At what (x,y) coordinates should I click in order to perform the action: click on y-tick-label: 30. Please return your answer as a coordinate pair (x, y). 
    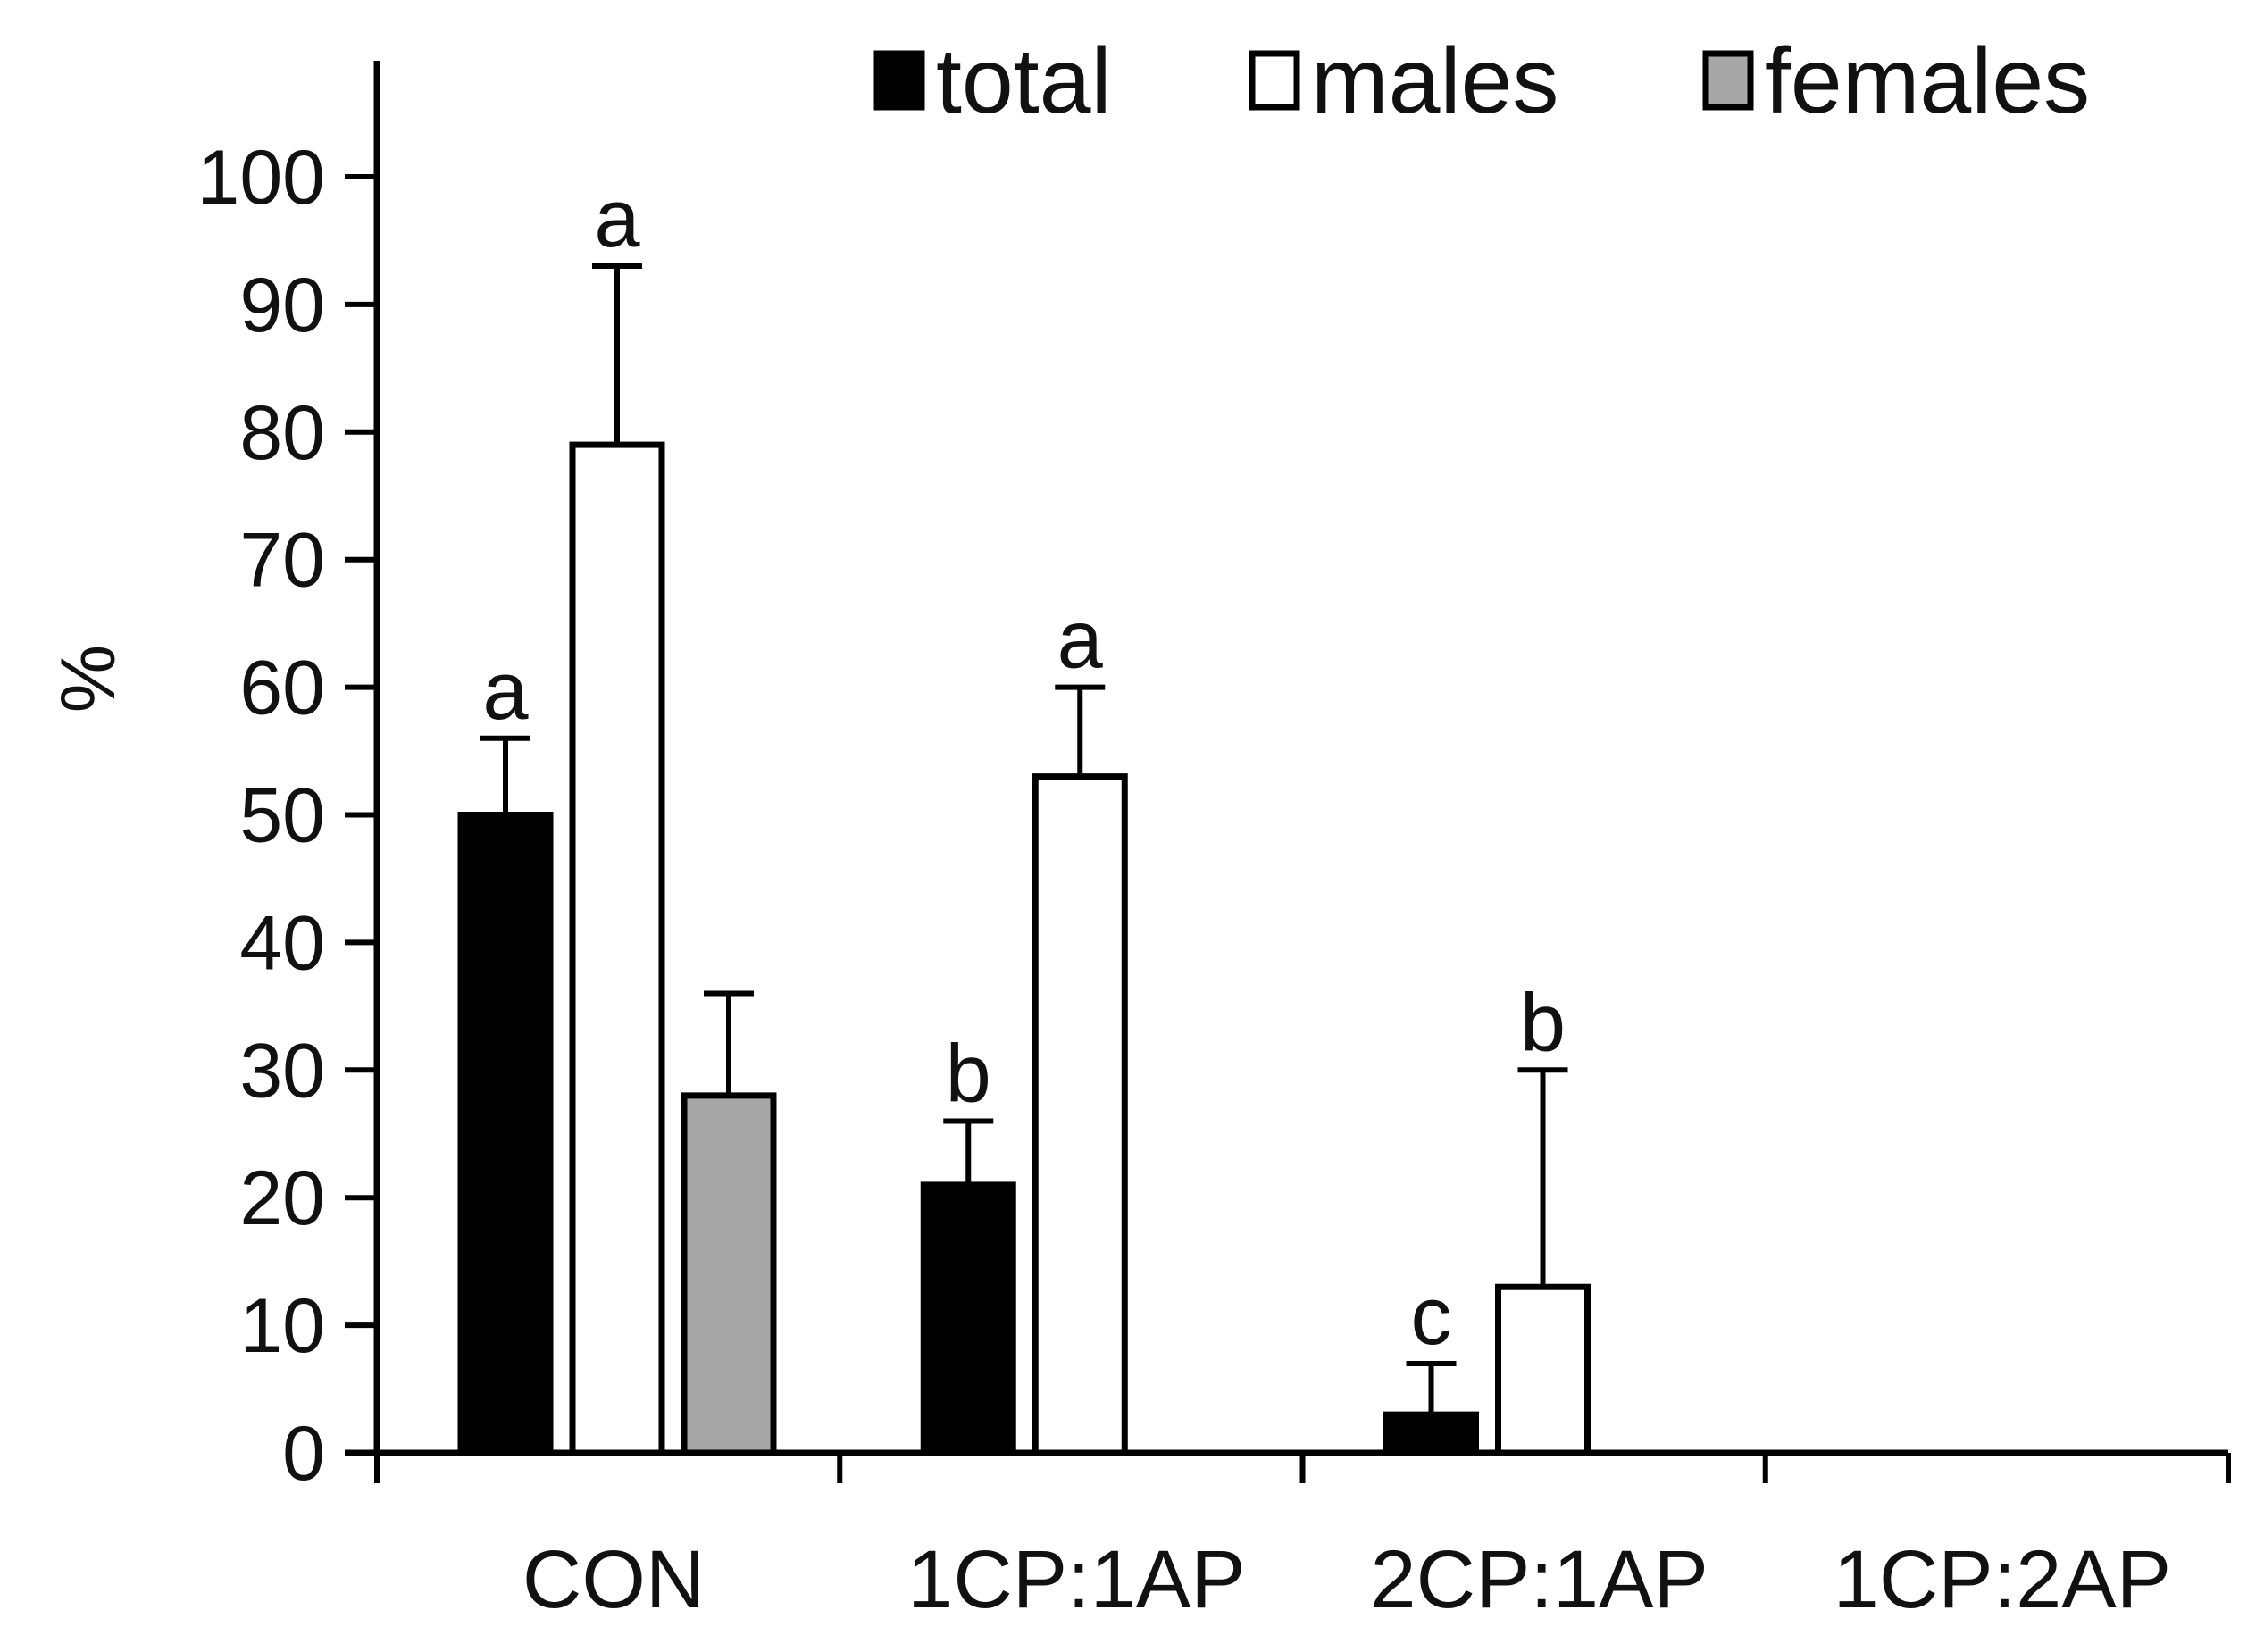
    Looking at the image, I should click on (282, 1071).